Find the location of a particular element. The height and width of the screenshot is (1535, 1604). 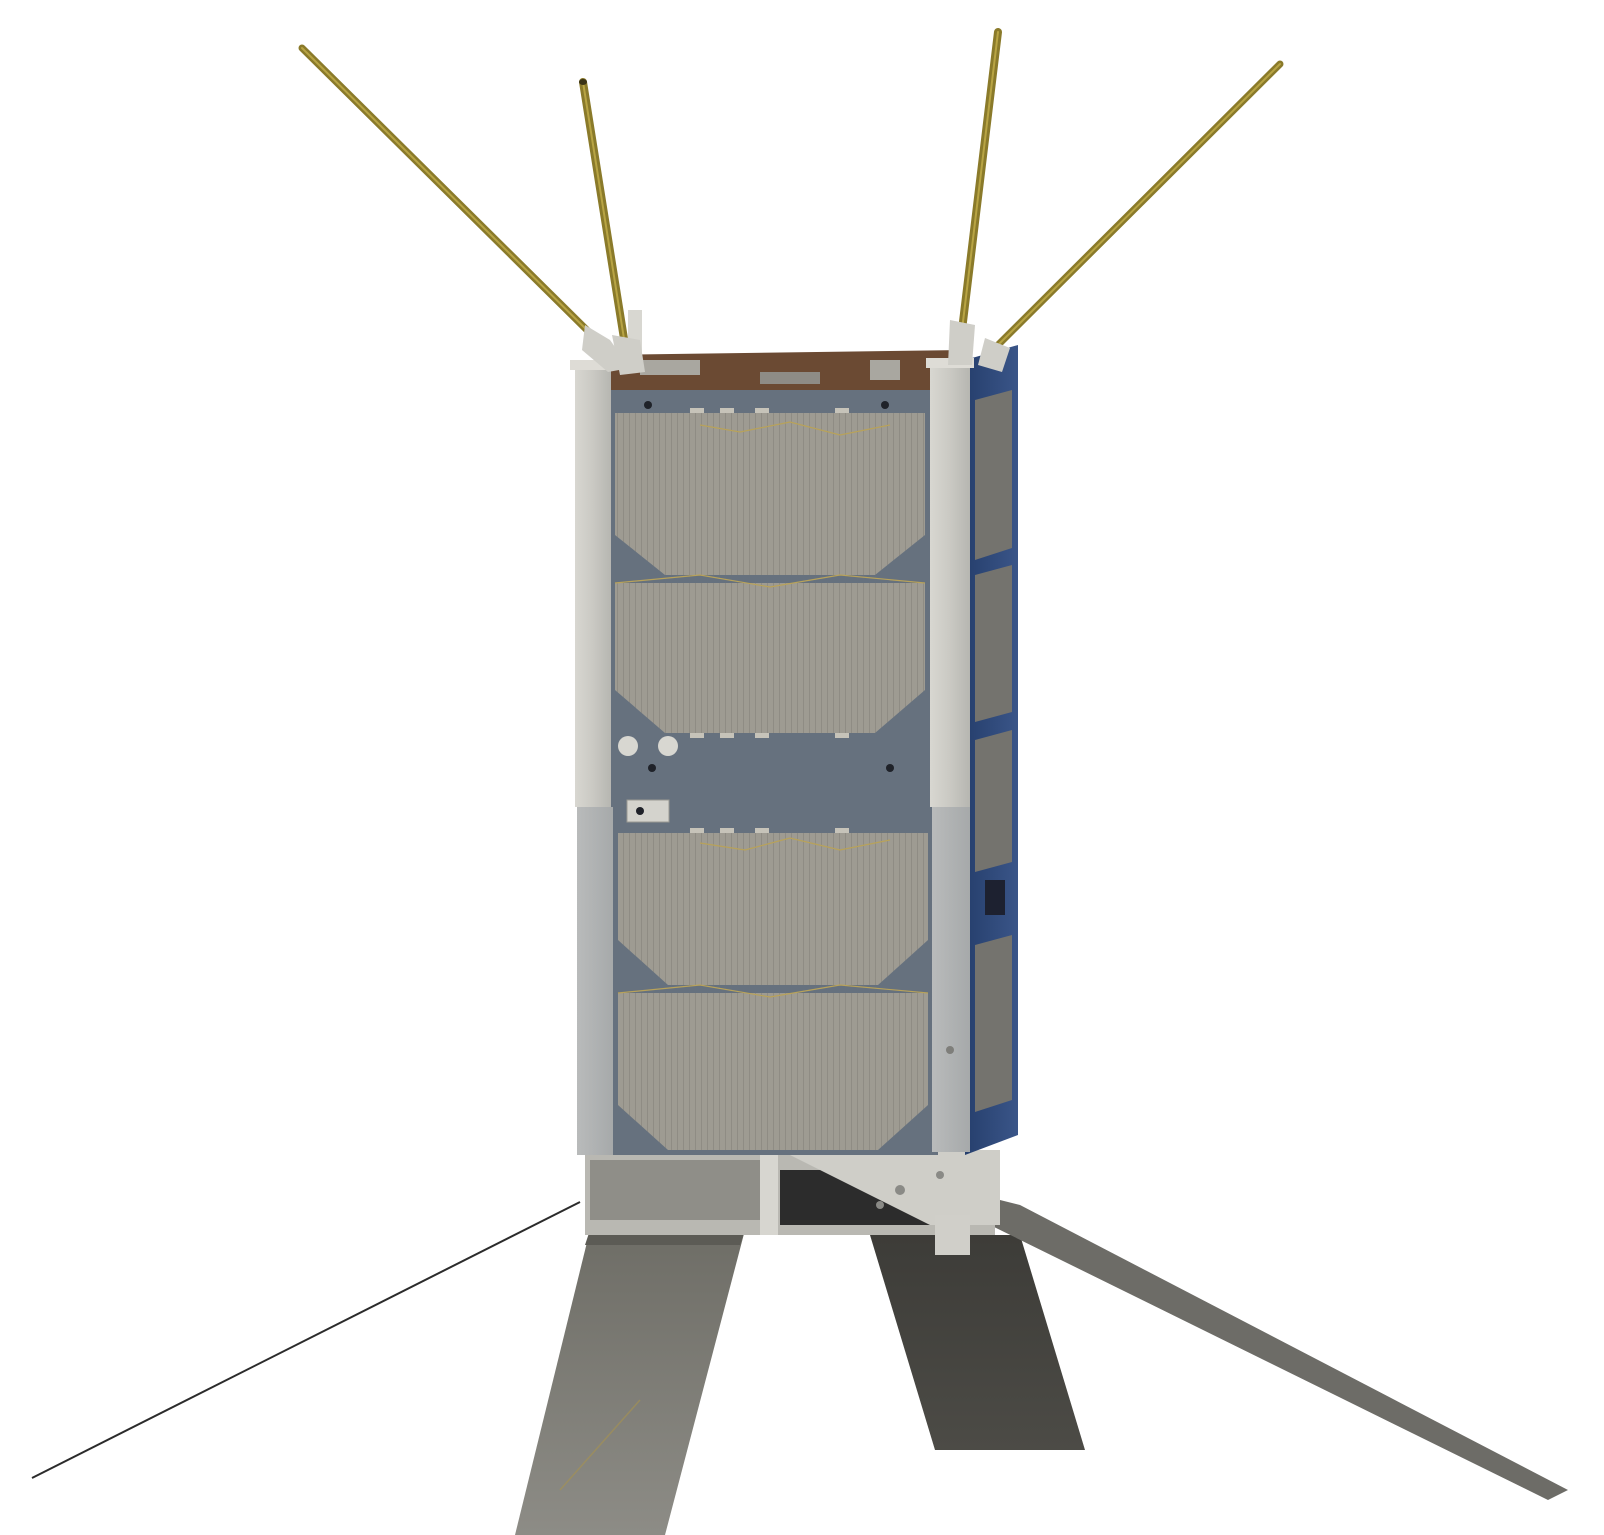

rail-left-lower is located at coordinates (595, 981).